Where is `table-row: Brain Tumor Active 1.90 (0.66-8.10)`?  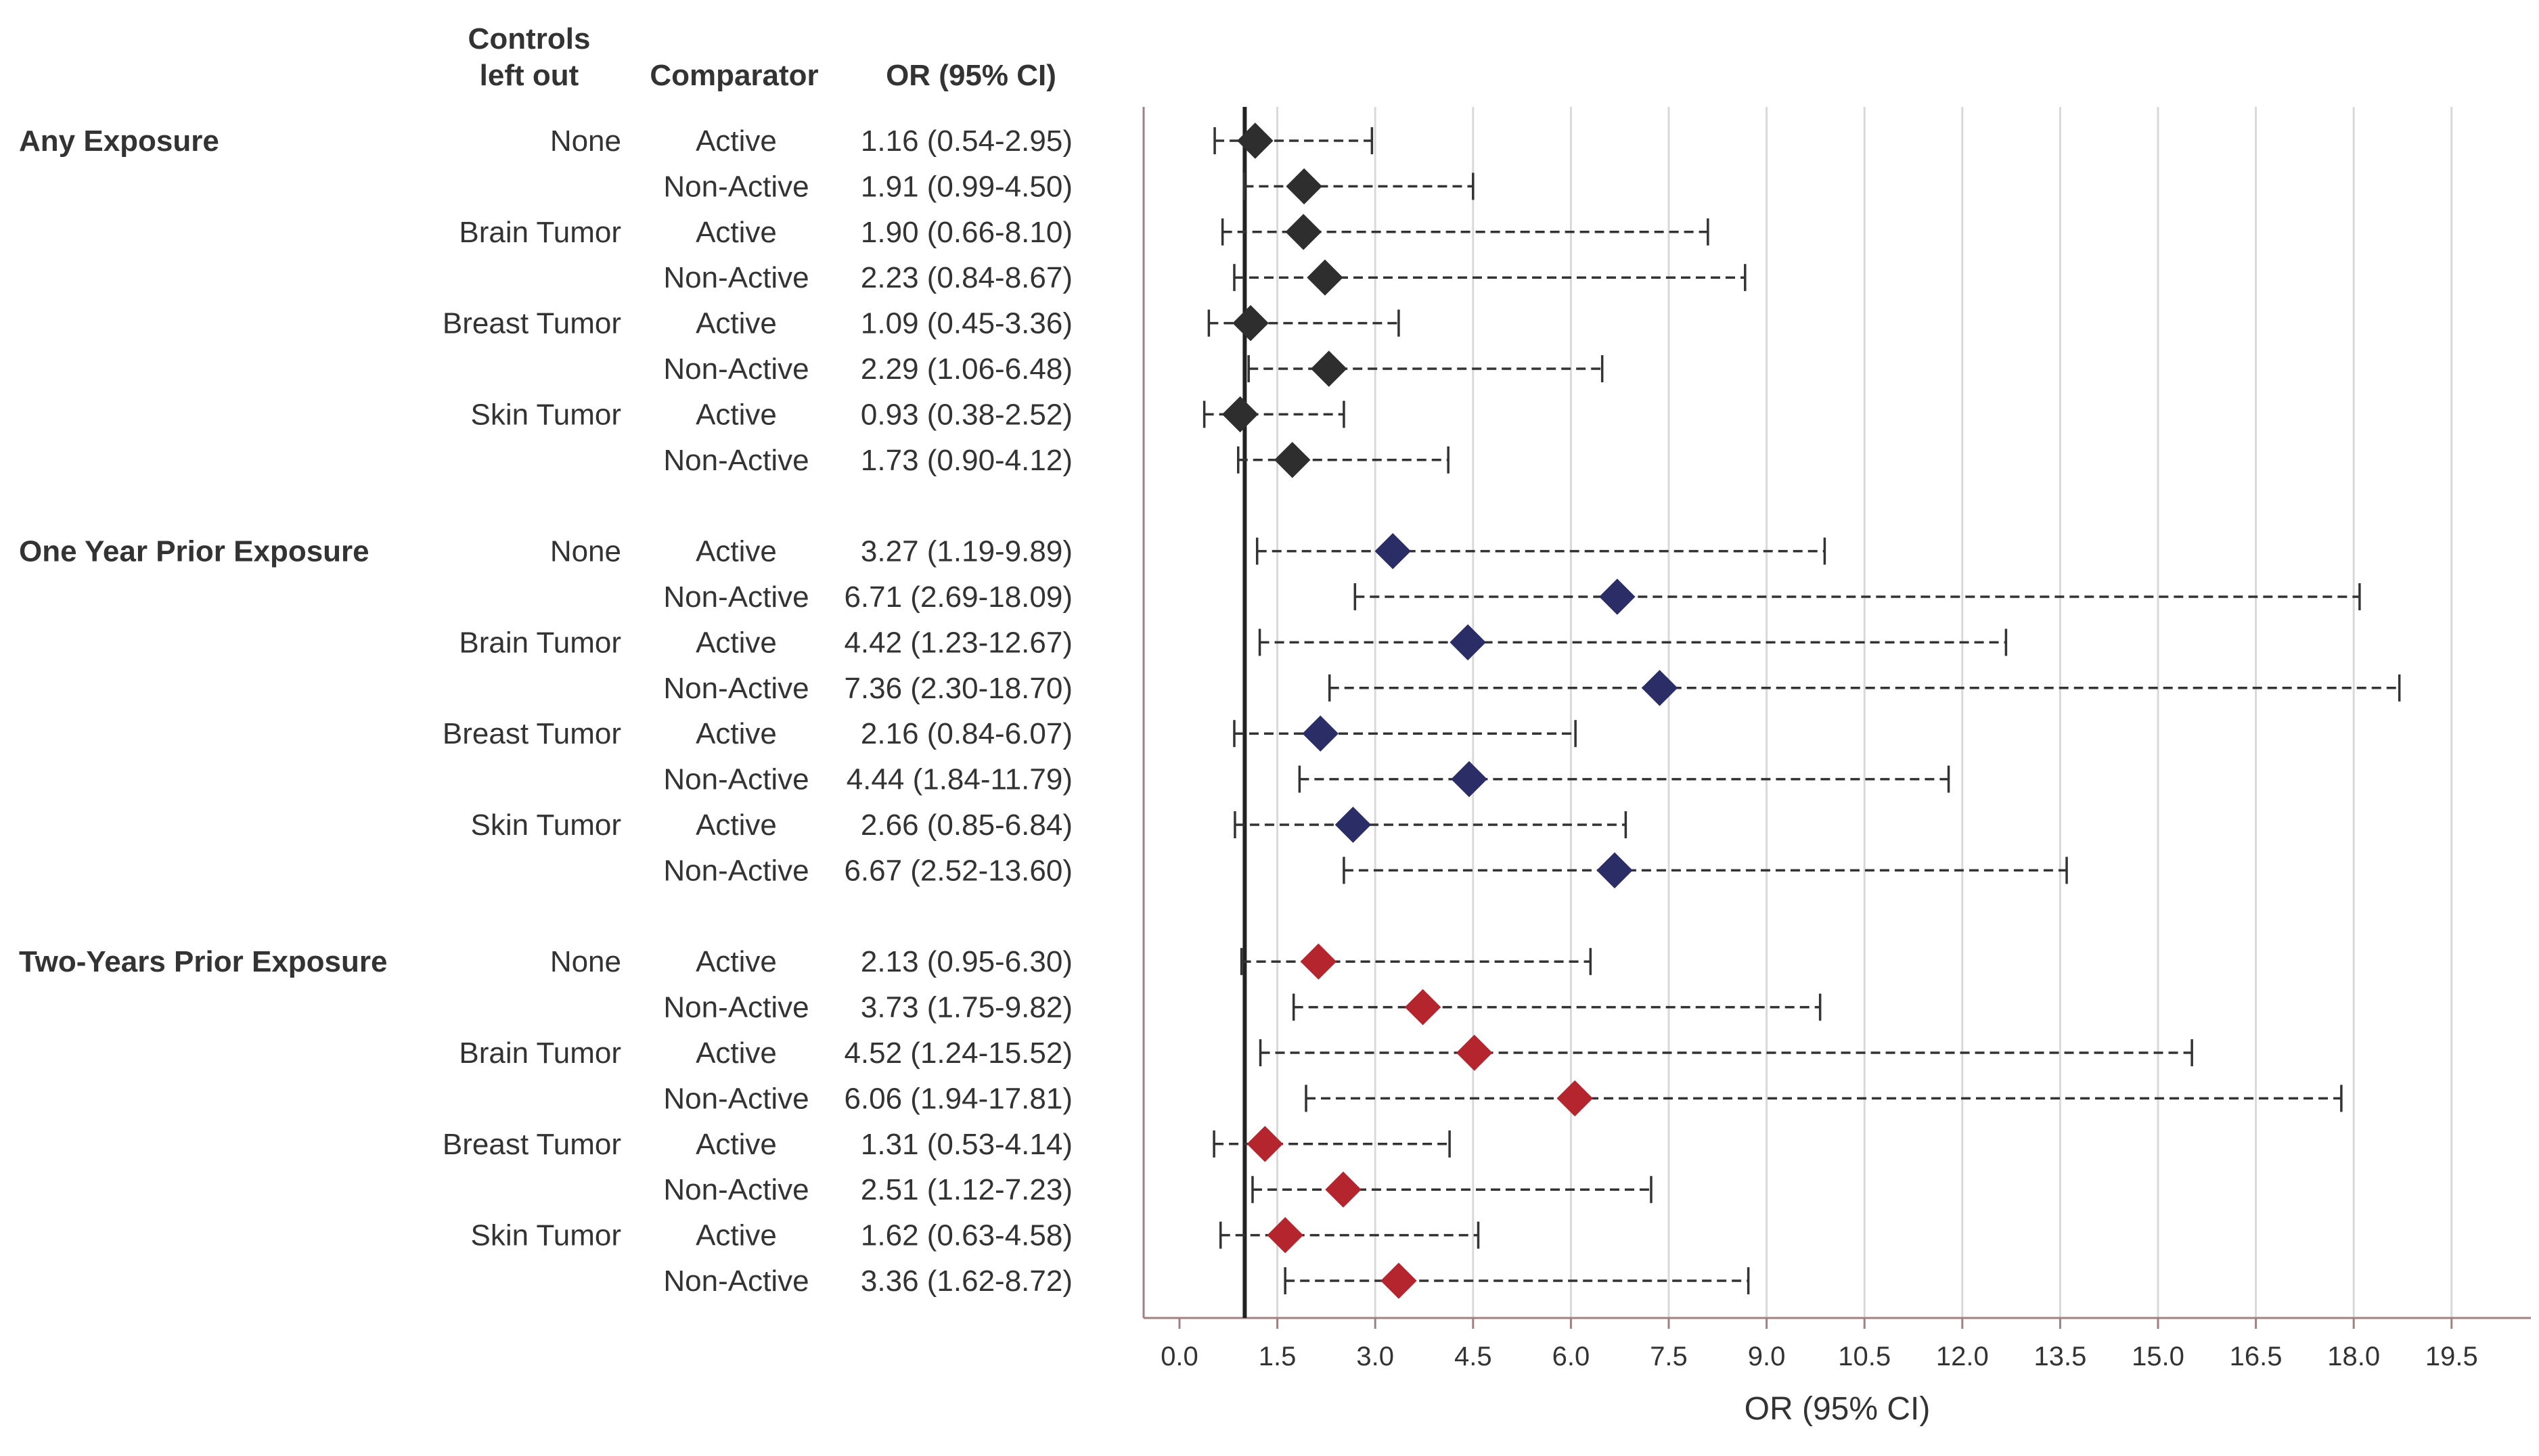 table-row: Brain Tumor Active 1.90 (0.66-8.10) is located at coordinates (766, 232).